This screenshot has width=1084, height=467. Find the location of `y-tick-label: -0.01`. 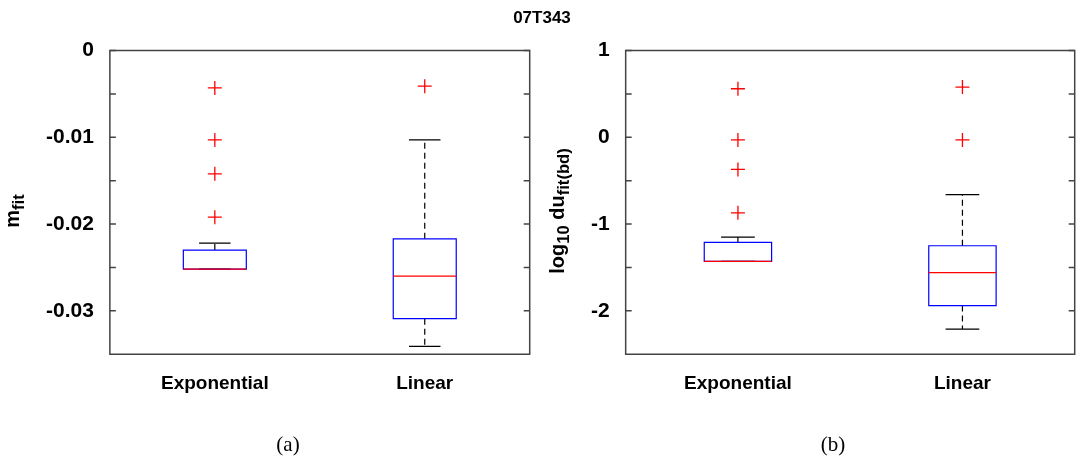

y-tick-label: -0.01 is located at coordinates (70, 136).